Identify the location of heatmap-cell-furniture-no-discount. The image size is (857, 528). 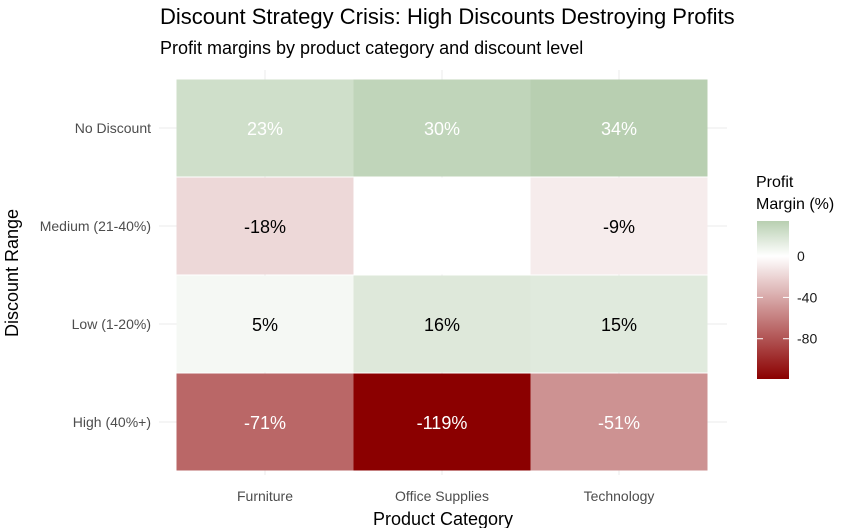
(265, 128).